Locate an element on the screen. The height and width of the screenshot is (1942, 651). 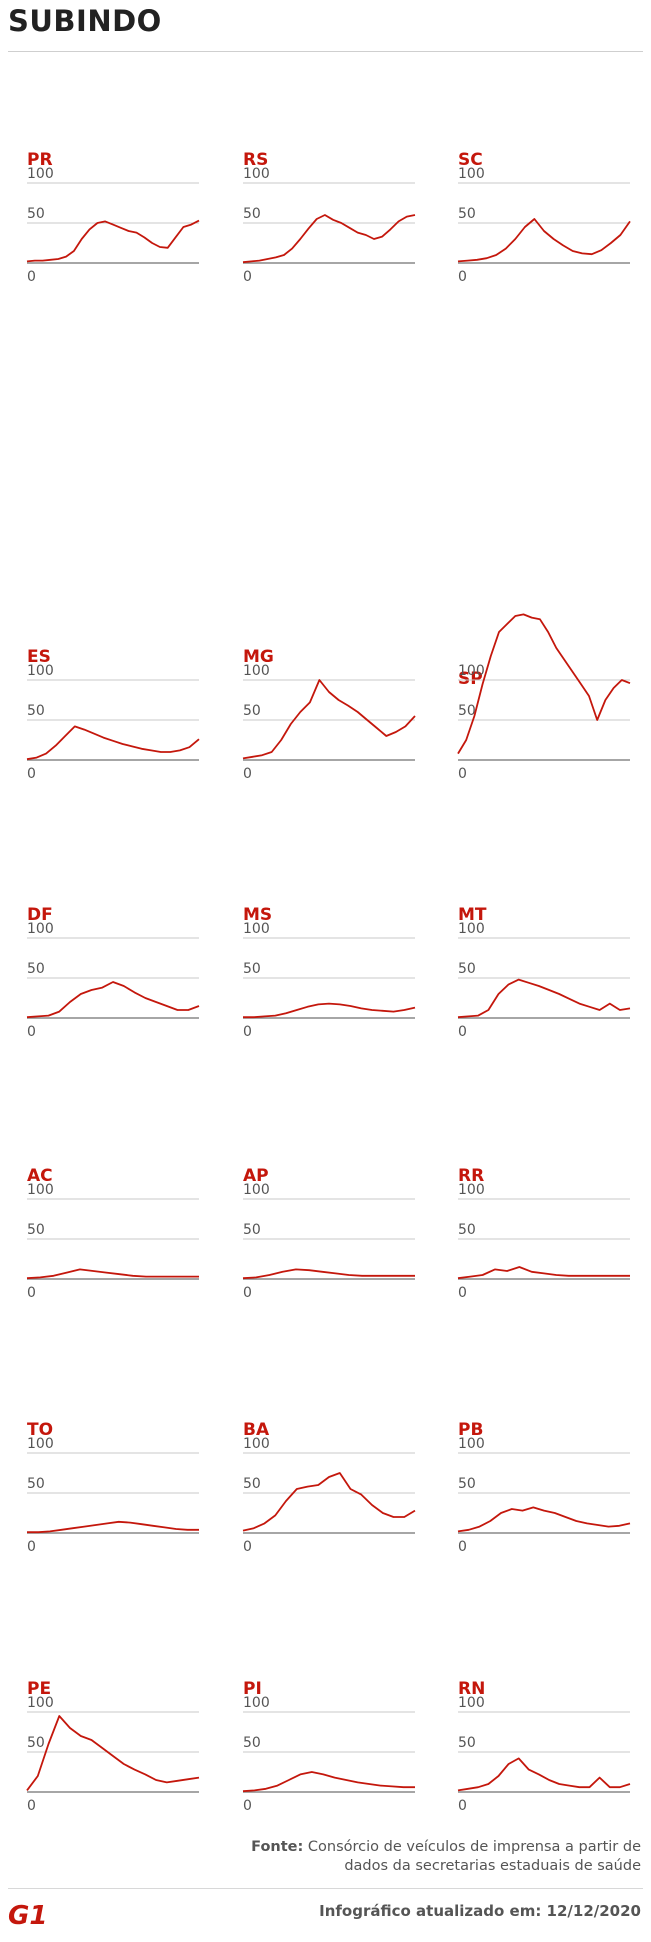
chart-rs: RS 0 50 100 is located at coordinates (329, 217).